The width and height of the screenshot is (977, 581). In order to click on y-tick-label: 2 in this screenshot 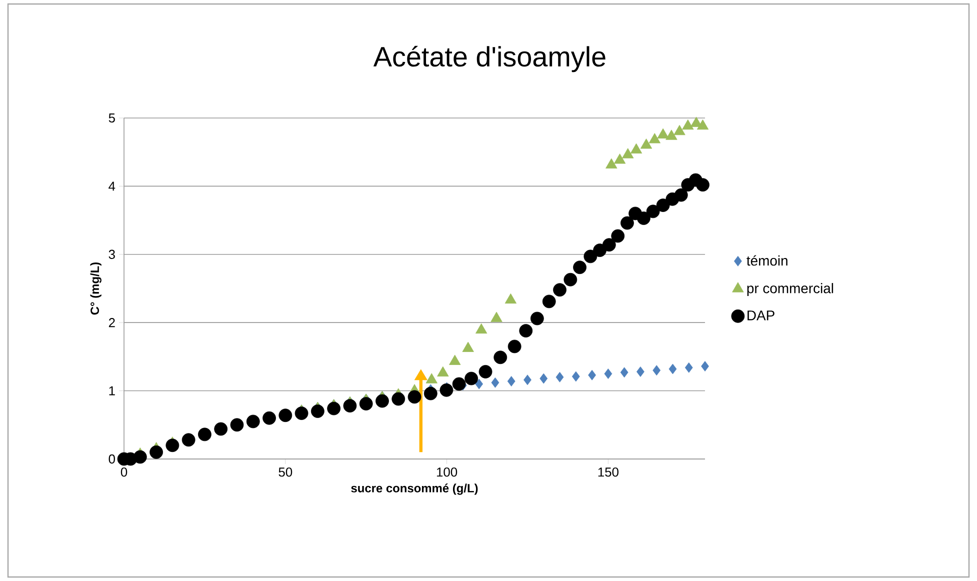, I will do `click(111, 323)`.